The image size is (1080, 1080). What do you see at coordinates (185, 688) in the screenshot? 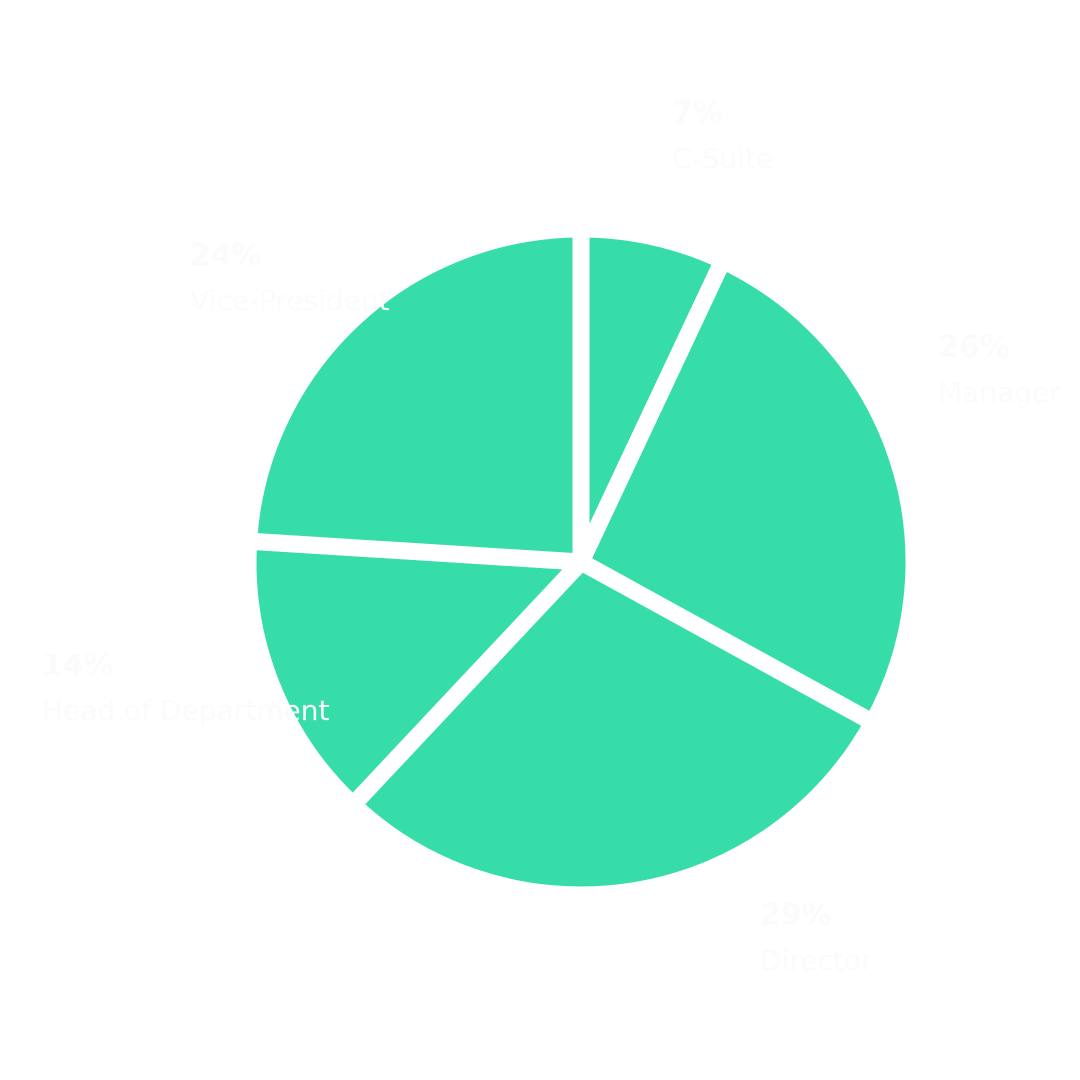
I see `label-head-of-department: 14% Head of Department` at bounding box center [185, 688].